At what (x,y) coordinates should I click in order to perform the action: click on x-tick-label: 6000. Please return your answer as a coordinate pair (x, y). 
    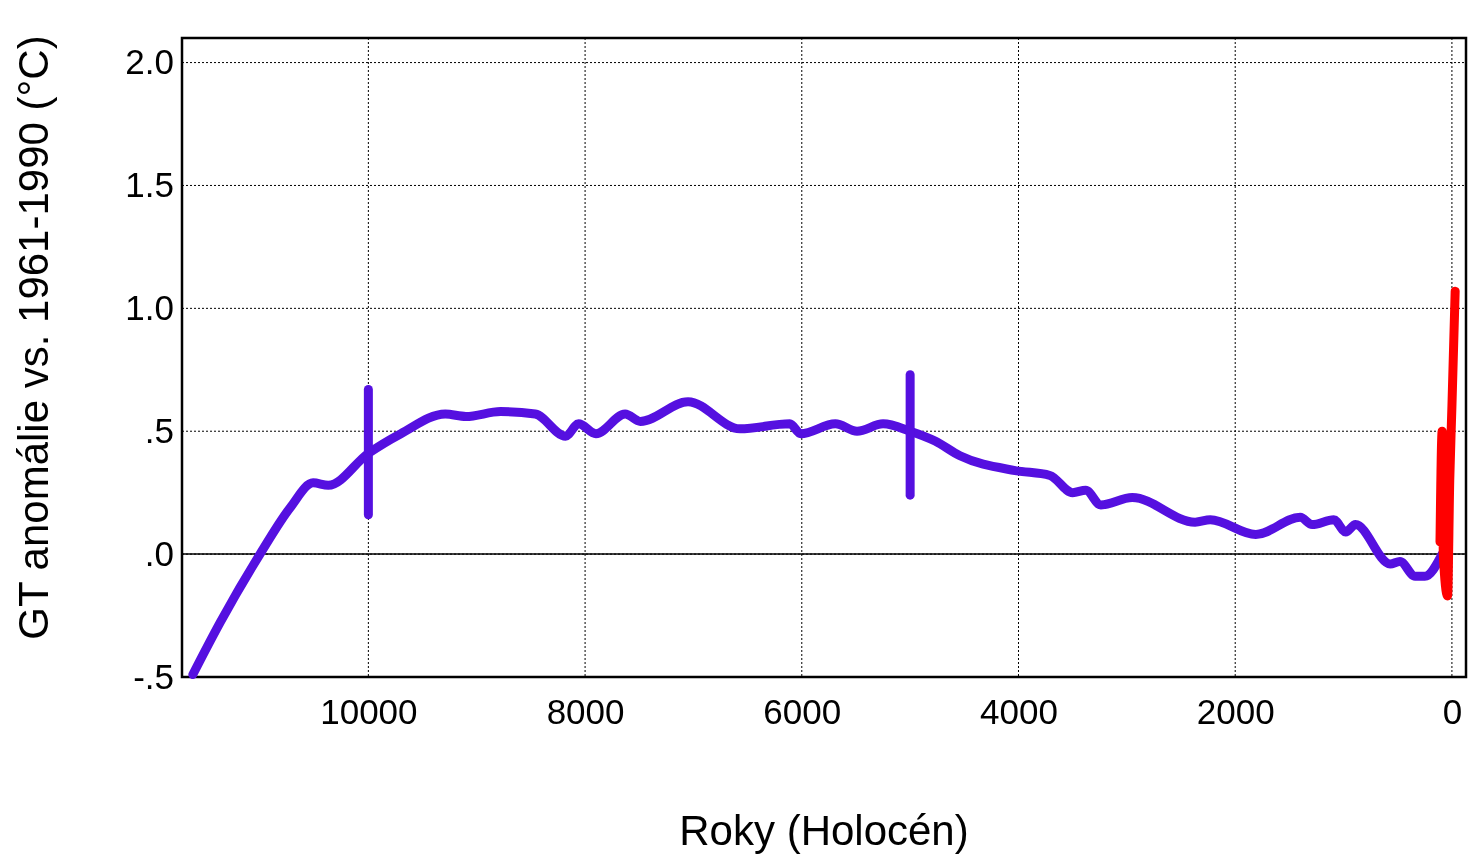
    Looking at the image, I should click on (802, 711).